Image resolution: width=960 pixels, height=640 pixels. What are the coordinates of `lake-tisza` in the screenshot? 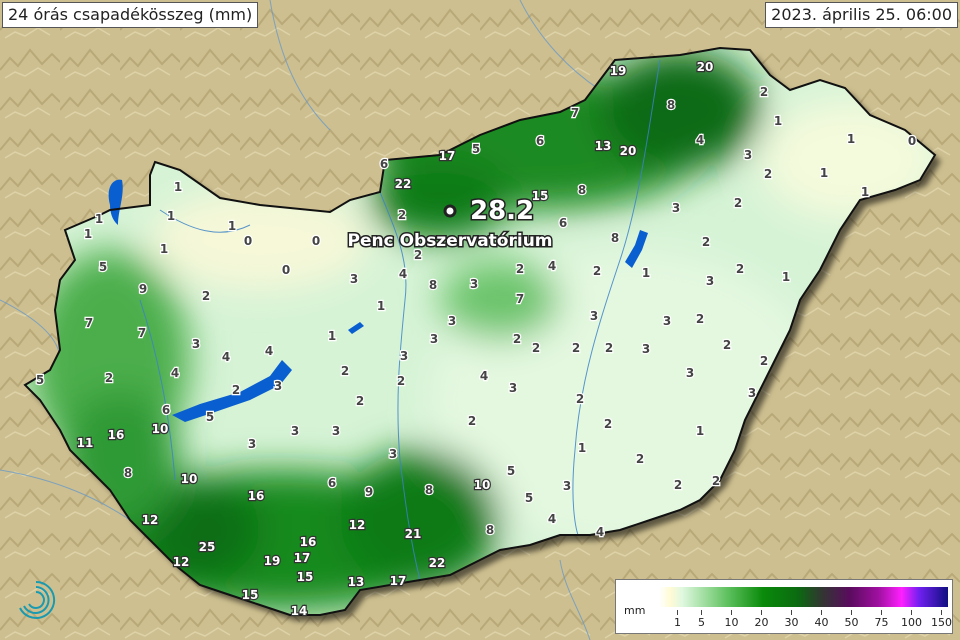 It's located at (636, 249).